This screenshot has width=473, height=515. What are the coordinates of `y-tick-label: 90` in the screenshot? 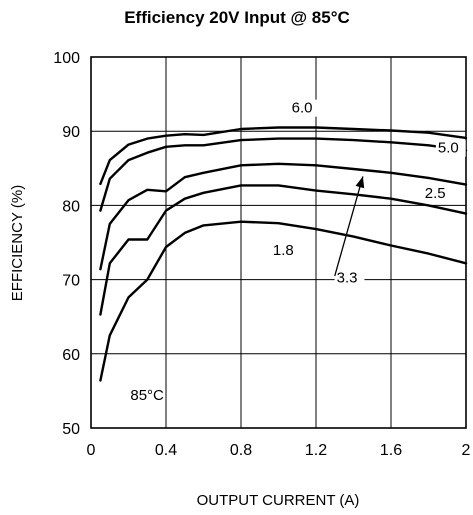 It's located at (71, 132).